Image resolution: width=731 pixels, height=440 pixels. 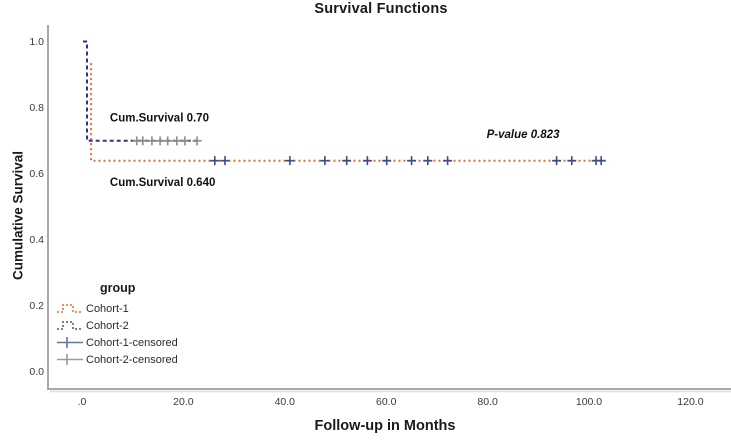 What do you see at coordinates (487, 402) in the screenshot?
I see `x-tick-label: 80.0` at bounding box center [487, 402].